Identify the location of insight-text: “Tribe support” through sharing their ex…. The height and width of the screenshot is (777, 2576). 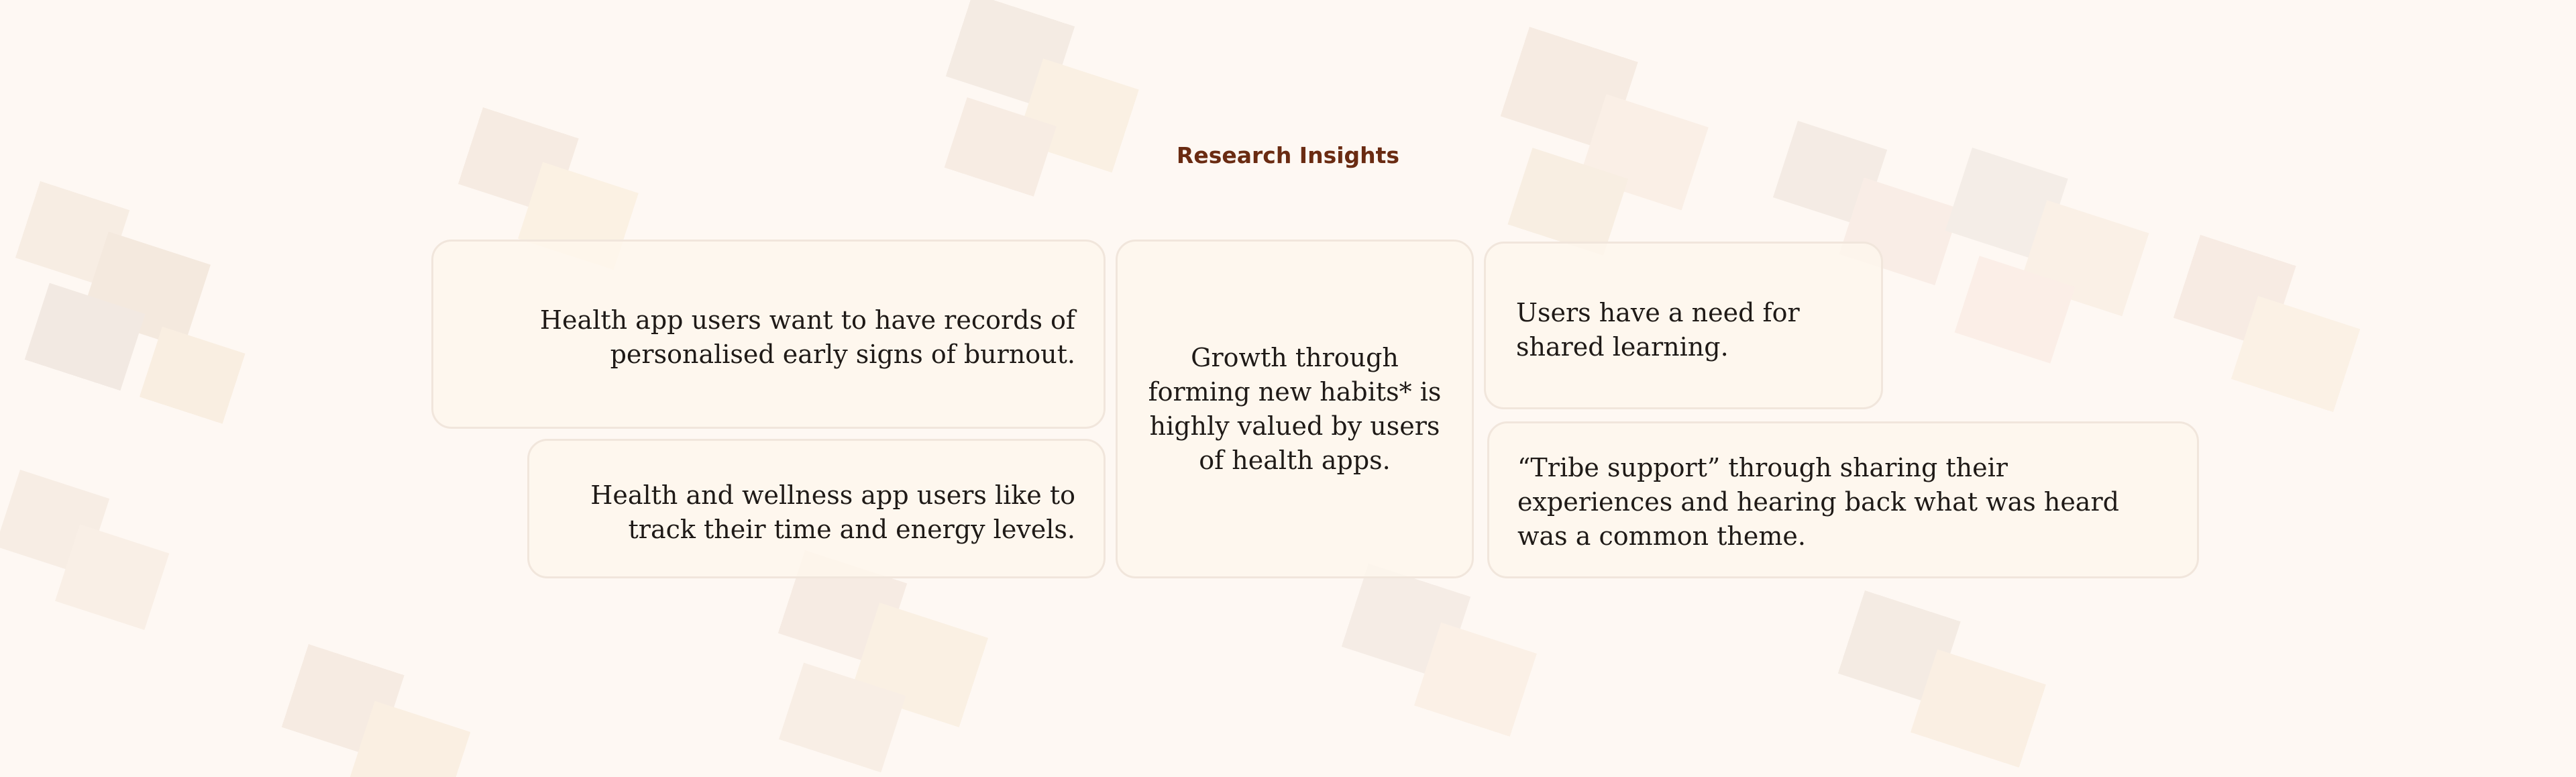
(1818, 502).